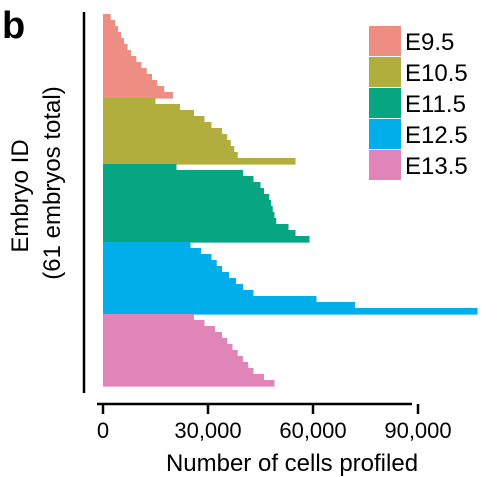  I want to click on legend-label-e10-5: E10.5, so click(436, 73).